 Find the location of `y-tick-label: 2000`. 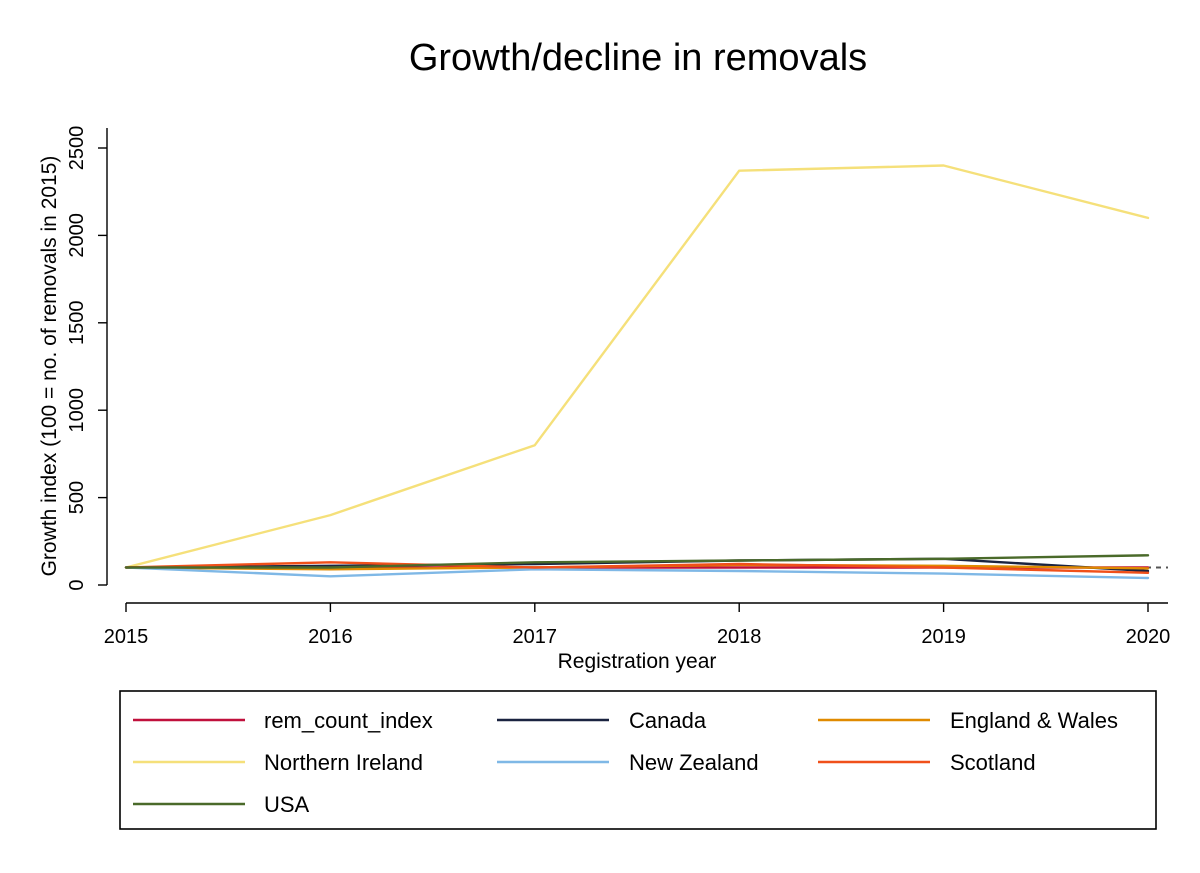

y-tick-label: 2000 is located at coordinates (77, 235).